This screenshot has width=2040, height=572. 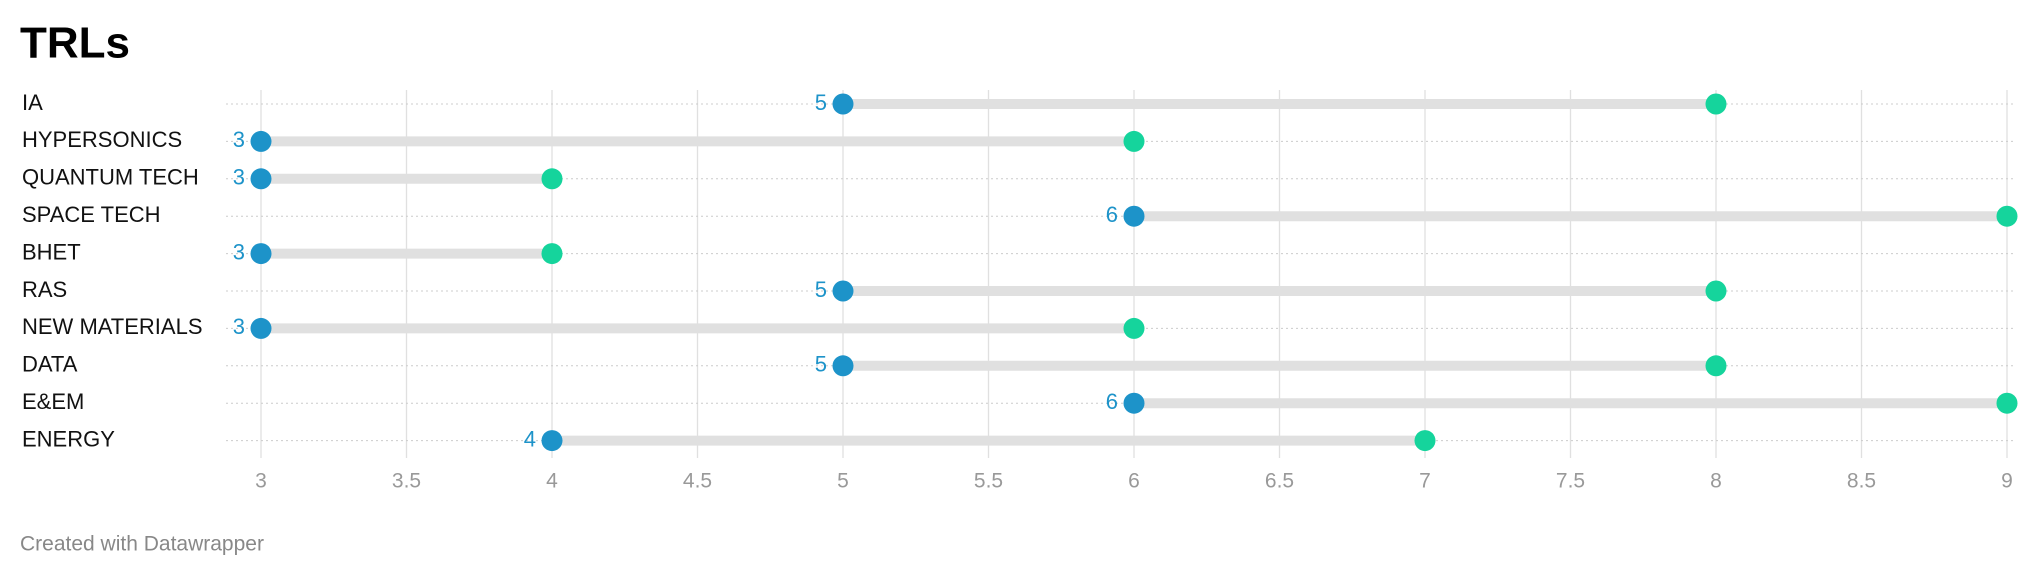 What do you see at coordinates (110, 177) in the screenshot?
I see `category-label: QUANTUM TECH` at bounding box center [110, 177].